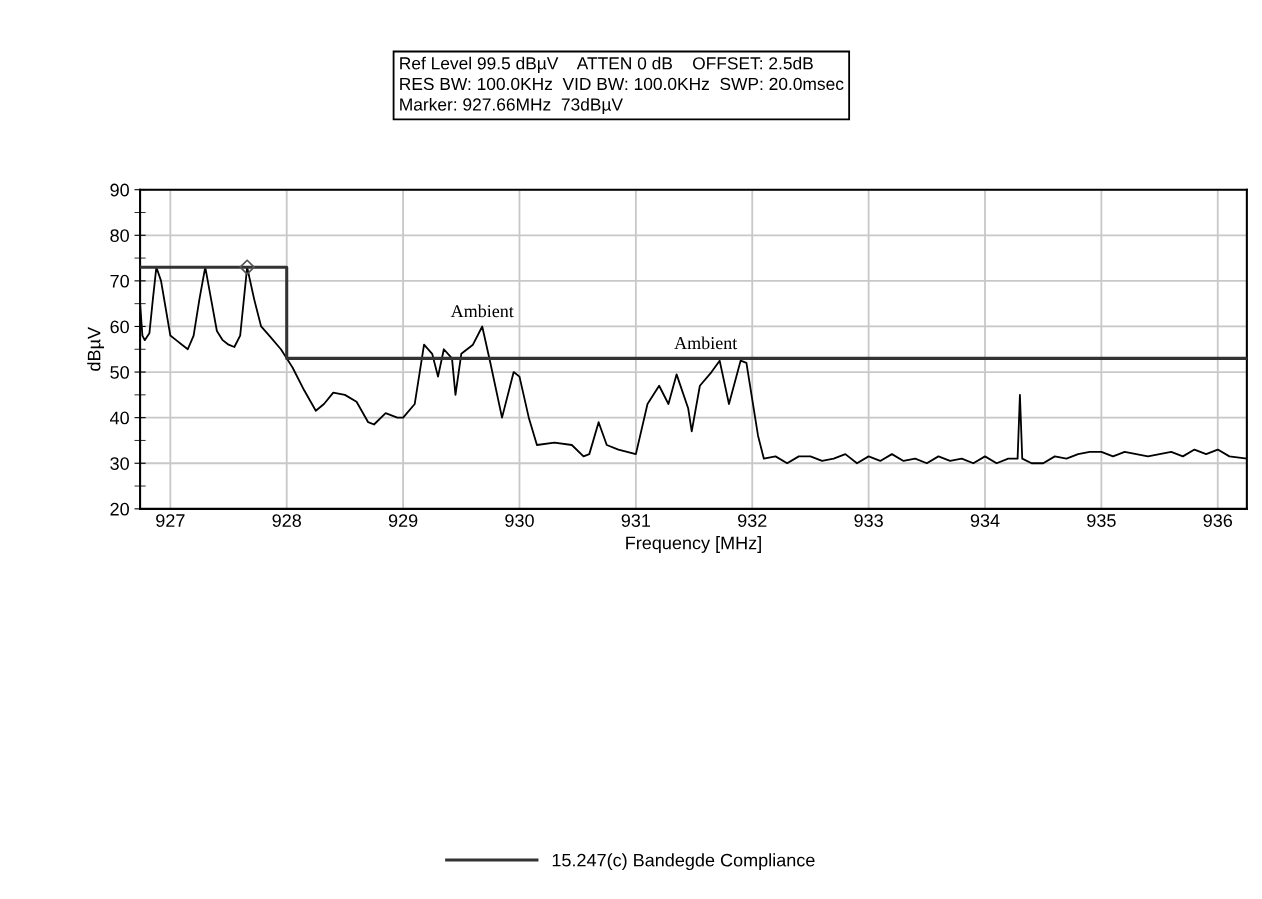 This screenshot has width=1262, height=899. What do you see at coordinates (96, 349) in the screenshot?
I see `y-axis-title: dBµV` at bounding box center [96, 349].